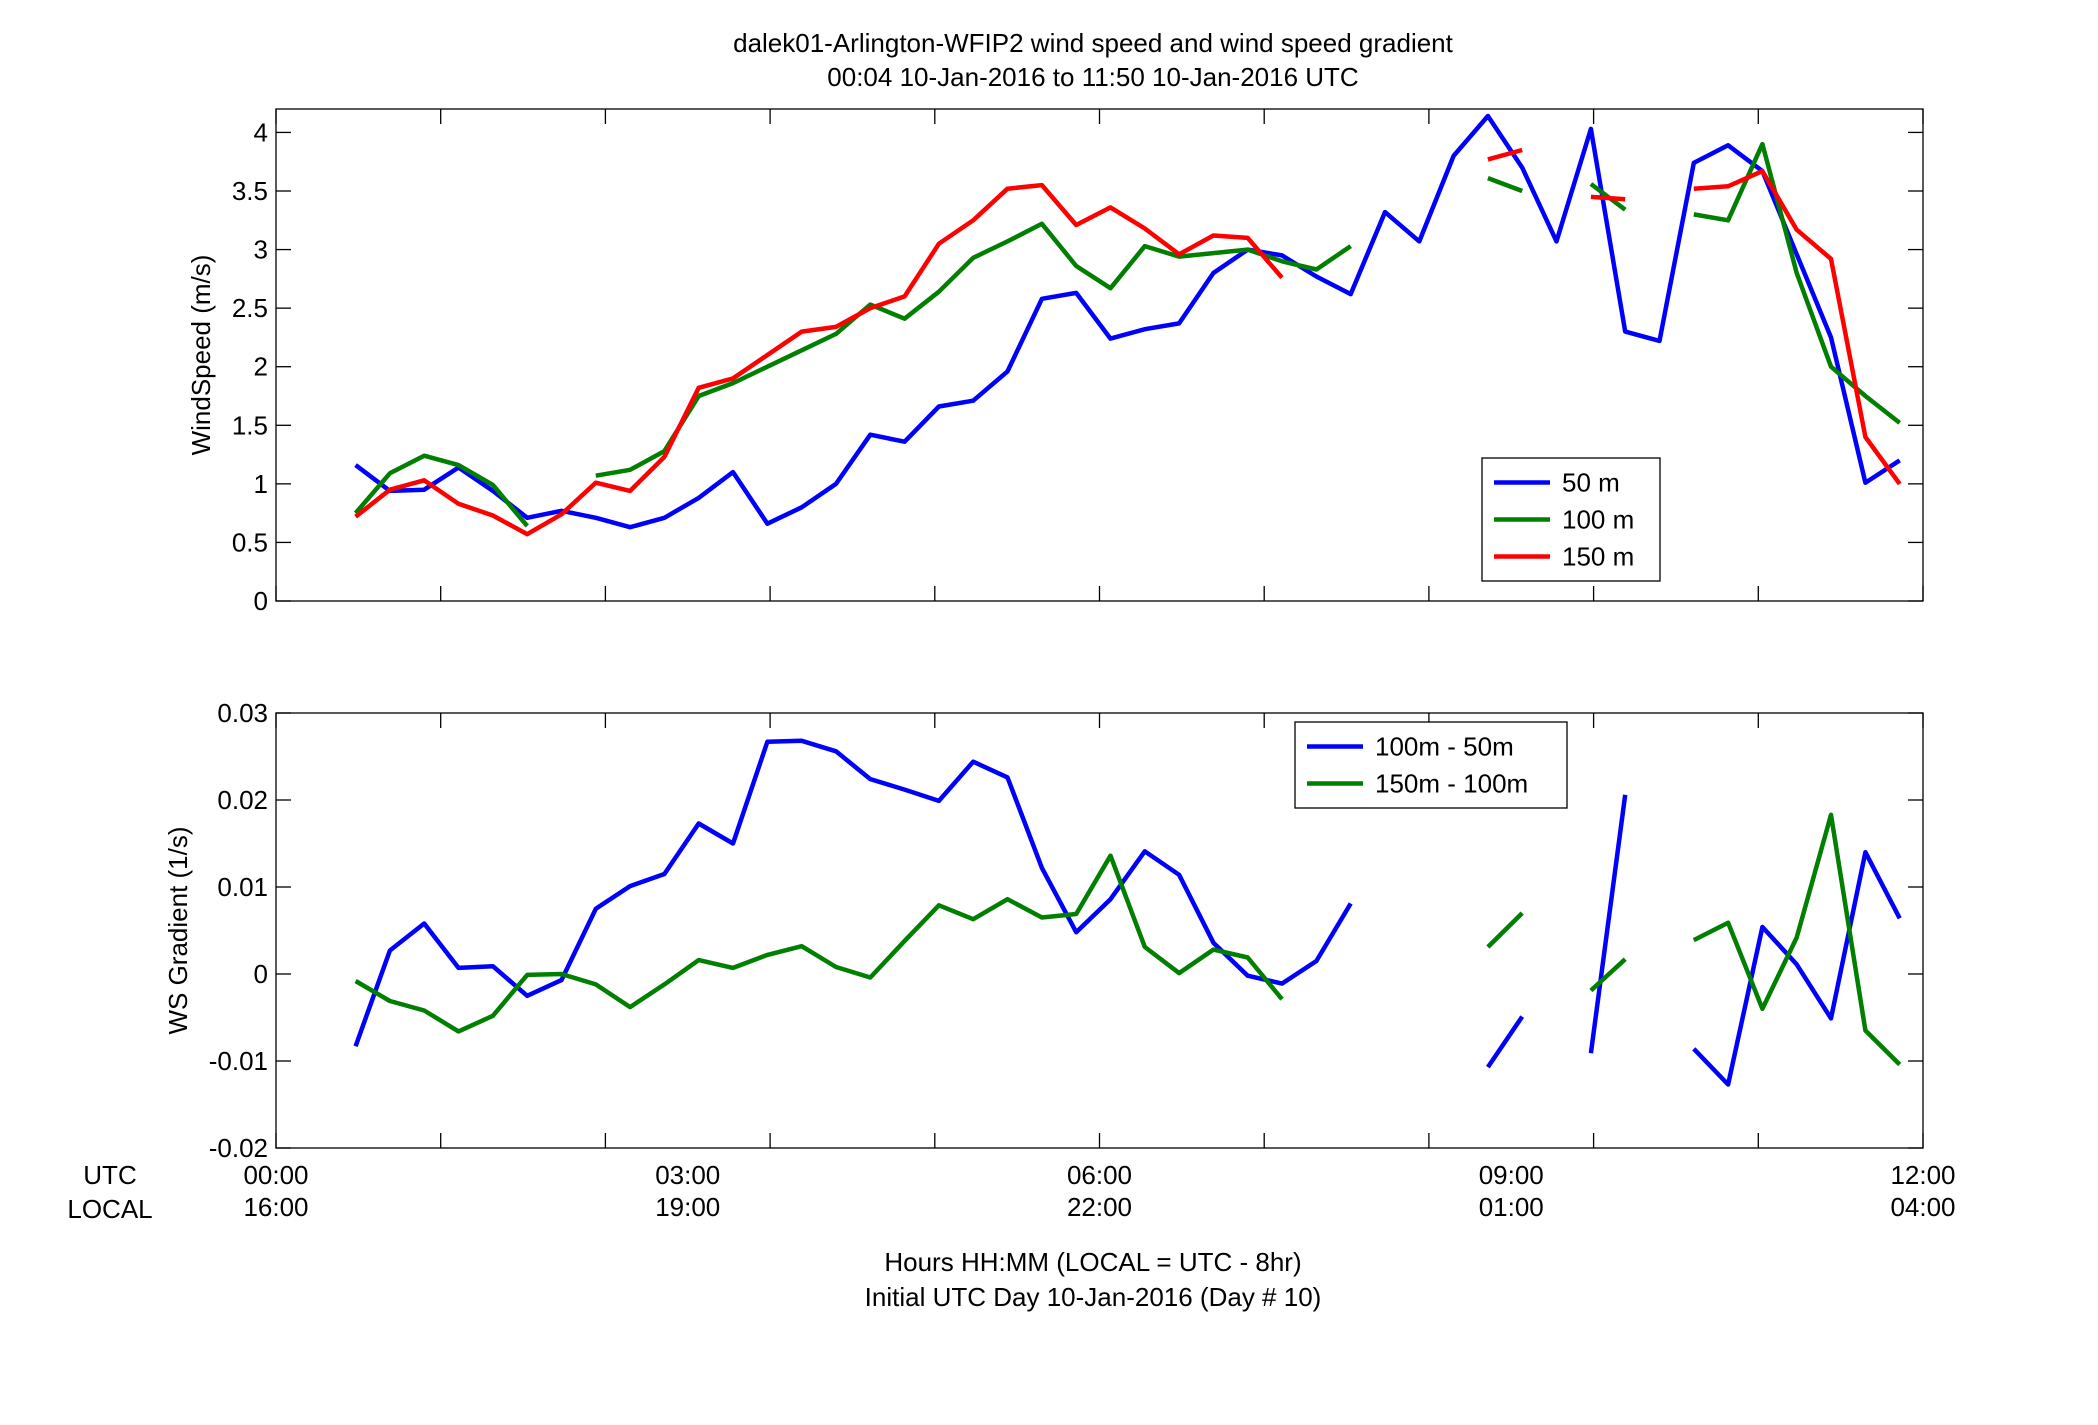 This screenshot has height=1425, width=2098. I want to click on legend: 100m - 50m 150m - 100m, so click(1431, 765).